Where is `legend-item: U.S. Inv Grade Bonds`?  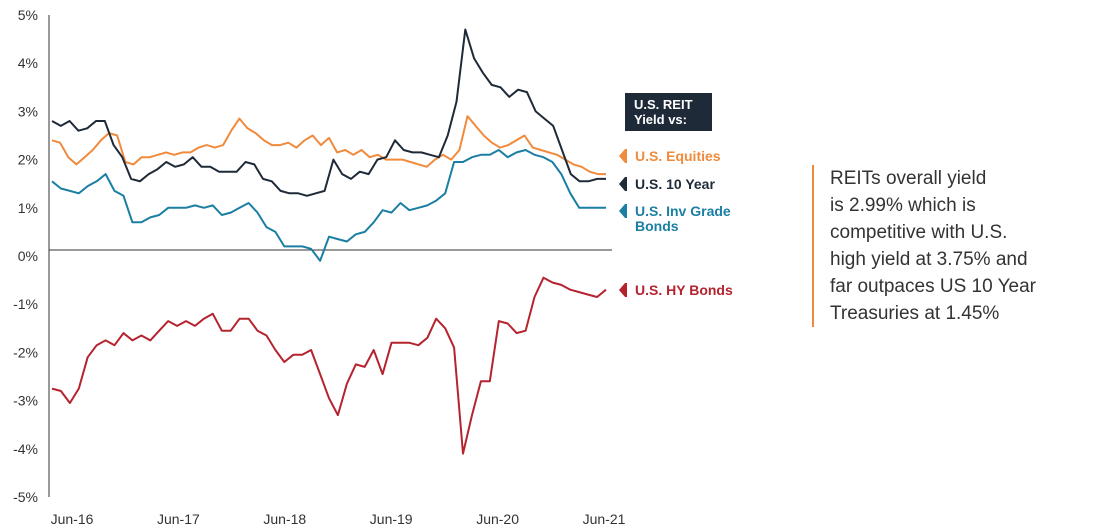 legend-item: U.S. Inv Grade Bonds is located at coordinates (675, 218).